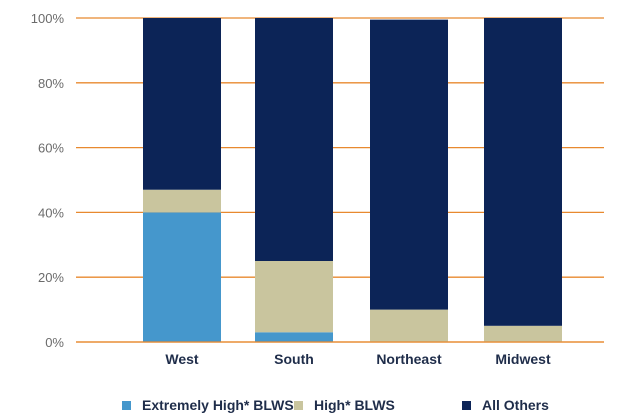  Describe the element at coordinates (54, 342) in the screenshot. I see `y-tick-label: 0%` at that location.